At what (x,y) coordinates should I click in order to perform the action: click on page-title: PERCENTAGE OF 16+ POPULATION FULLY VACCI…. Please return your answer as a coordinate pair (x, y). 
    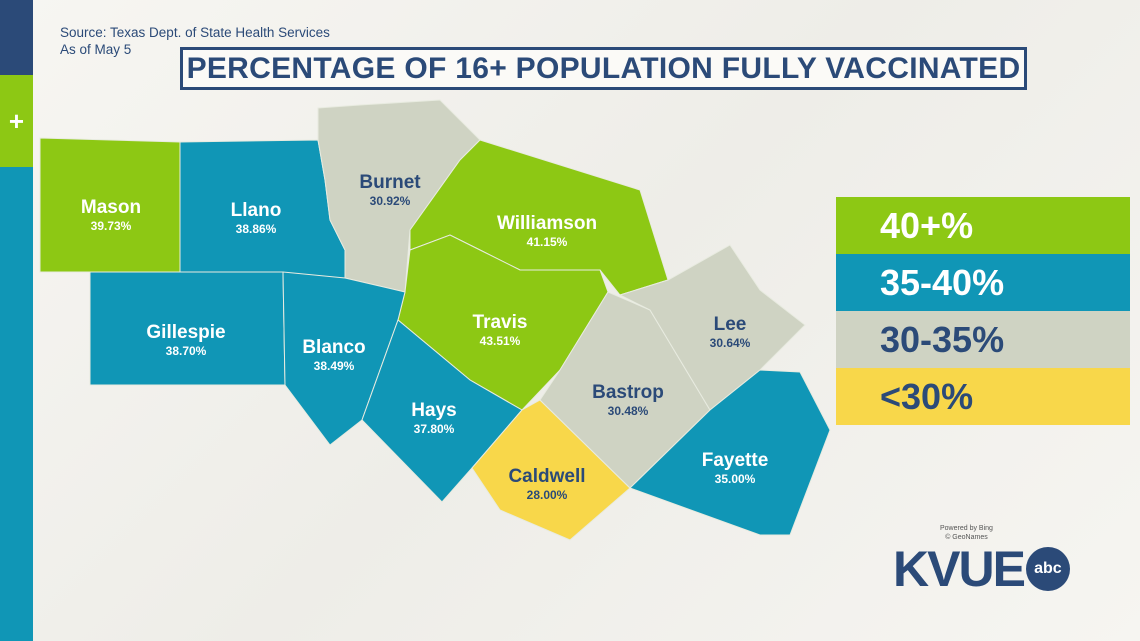
    Looking at the image, I should click on (603, 68).